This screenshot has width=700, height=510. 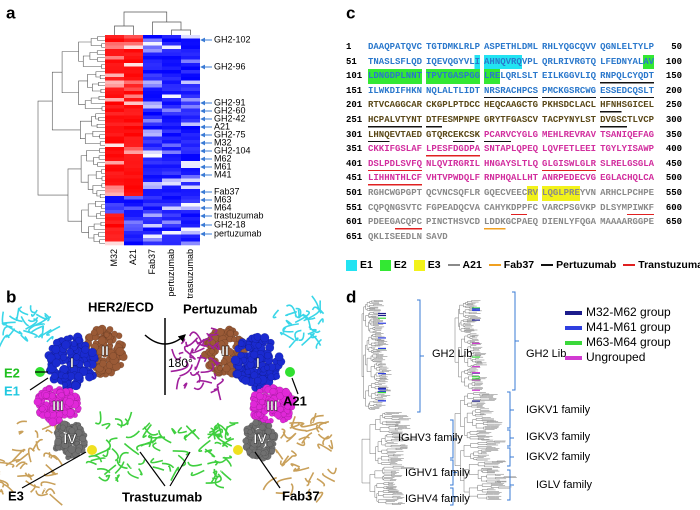 What do you see at coordinates (354, 105) in the screenshot?
I see `residue-number: 201` at bounding box center [354, 105].